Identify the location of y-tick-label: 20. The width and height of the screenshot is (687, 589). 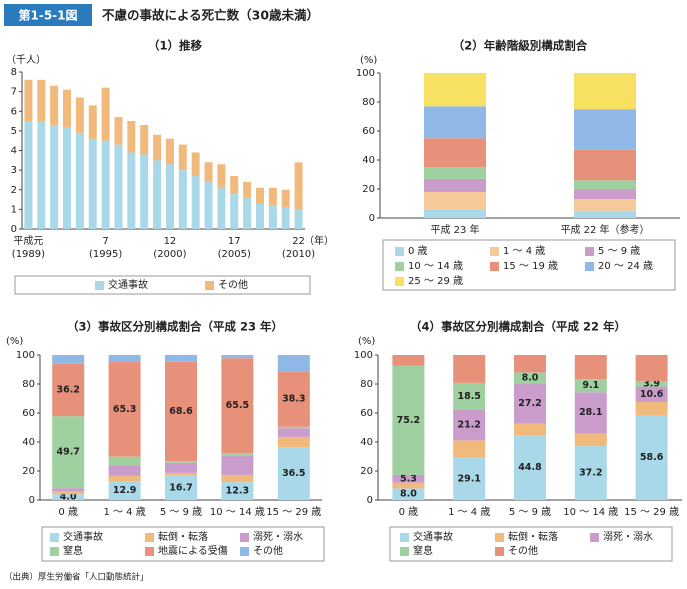
(366, 471).